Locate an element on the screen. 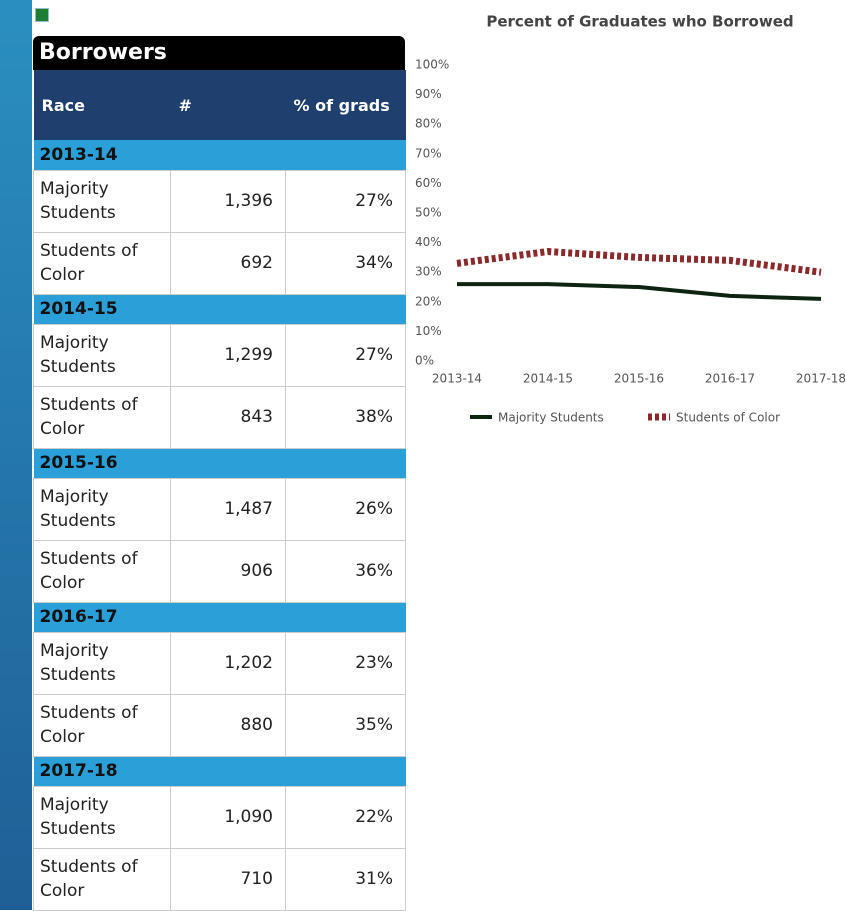 Image resolution: width=846 pixels, height=911 pixels. group-label: 2014-15 is located at coordinates (219, 309).